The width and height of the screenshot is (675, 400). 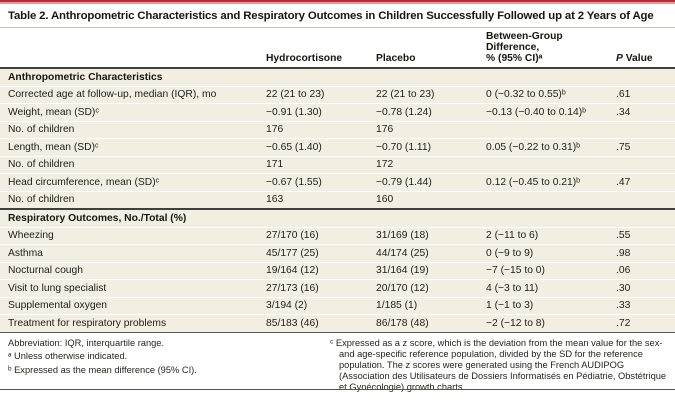 I want to click on section-header: Anthropometric Characteristics, so click(x=337, y=77).